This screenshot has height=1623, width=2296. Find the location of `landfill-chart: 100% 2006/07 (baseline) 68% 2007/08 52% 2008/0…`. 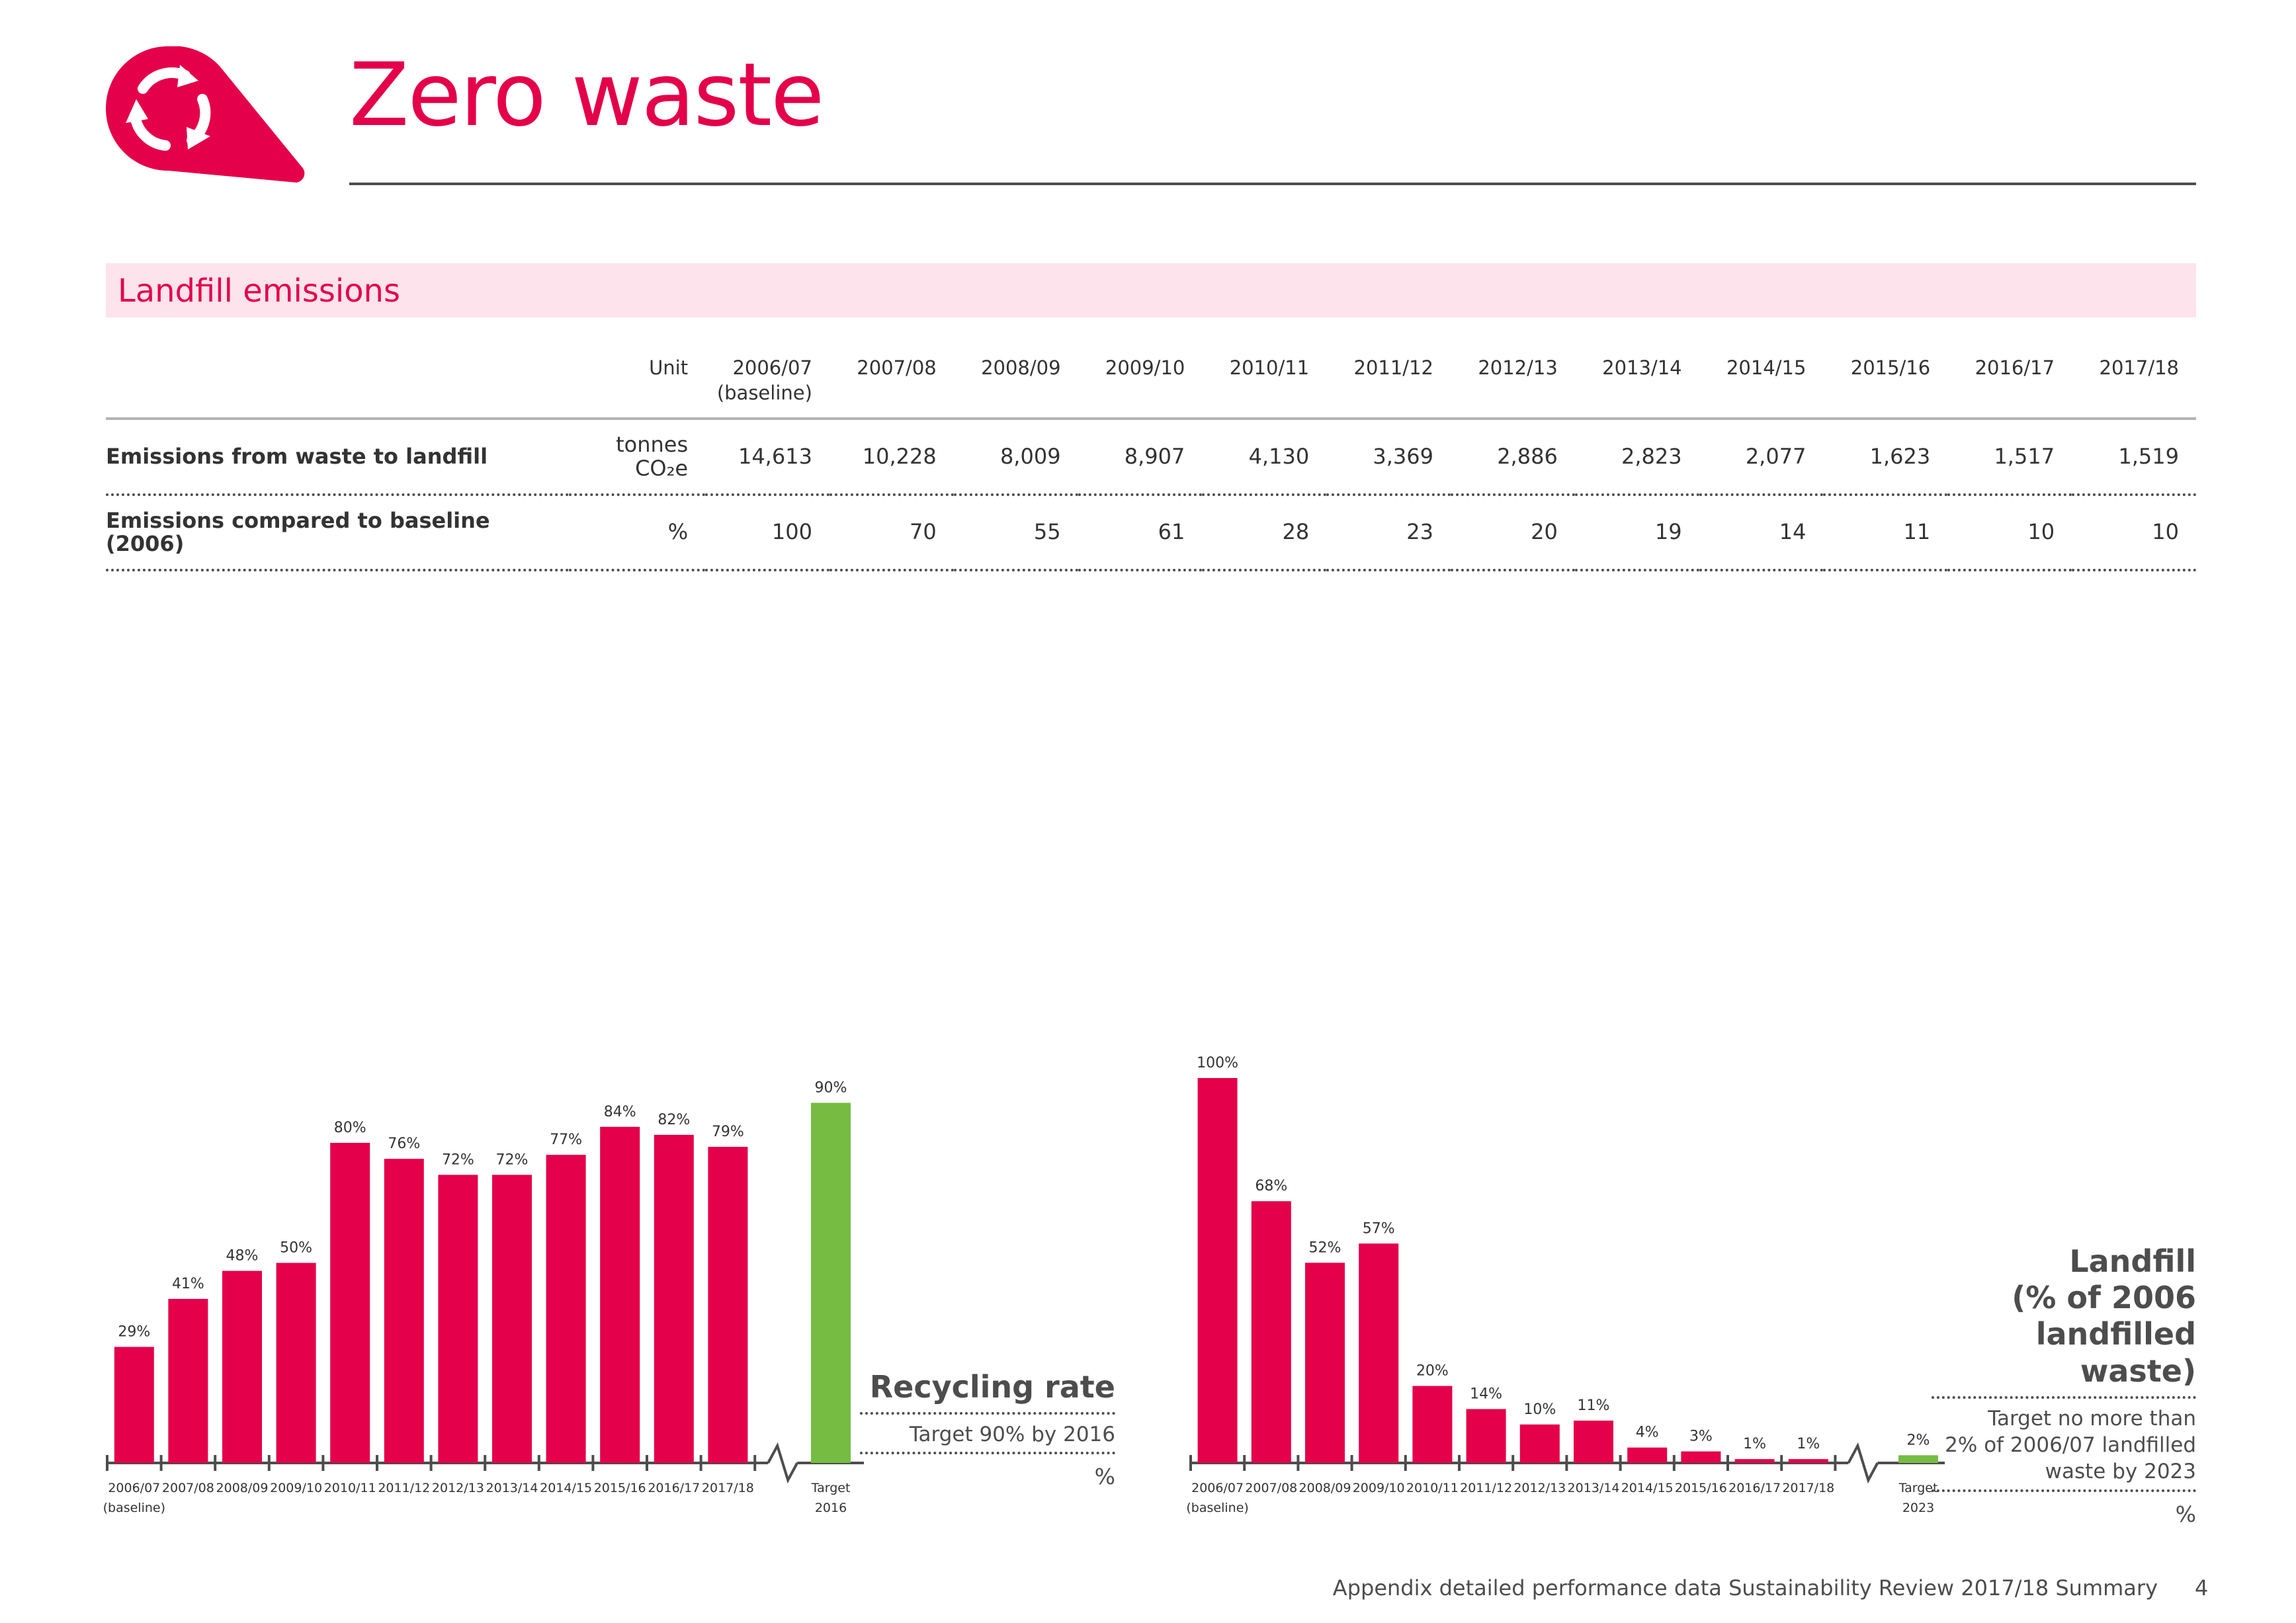

landfill-chart: 100% 2006/07 (baseline) 68% 2007/08 52% 2008/0… is located at coordinates (1565, 1285).